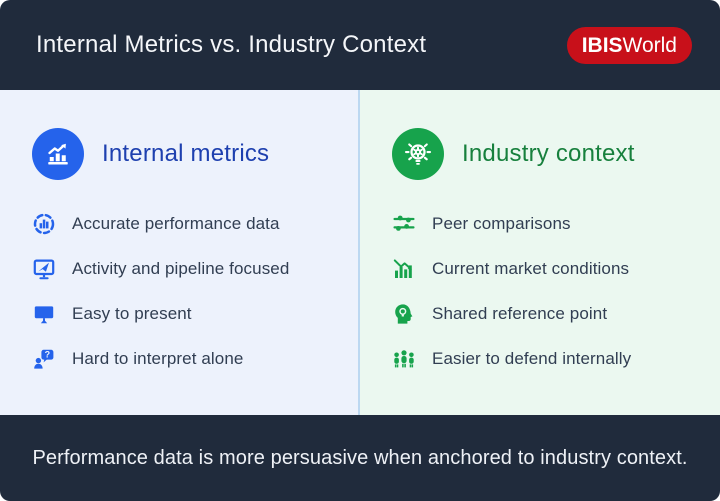  I want to click on list-item-label: Current market conditions, so click(531, 268).